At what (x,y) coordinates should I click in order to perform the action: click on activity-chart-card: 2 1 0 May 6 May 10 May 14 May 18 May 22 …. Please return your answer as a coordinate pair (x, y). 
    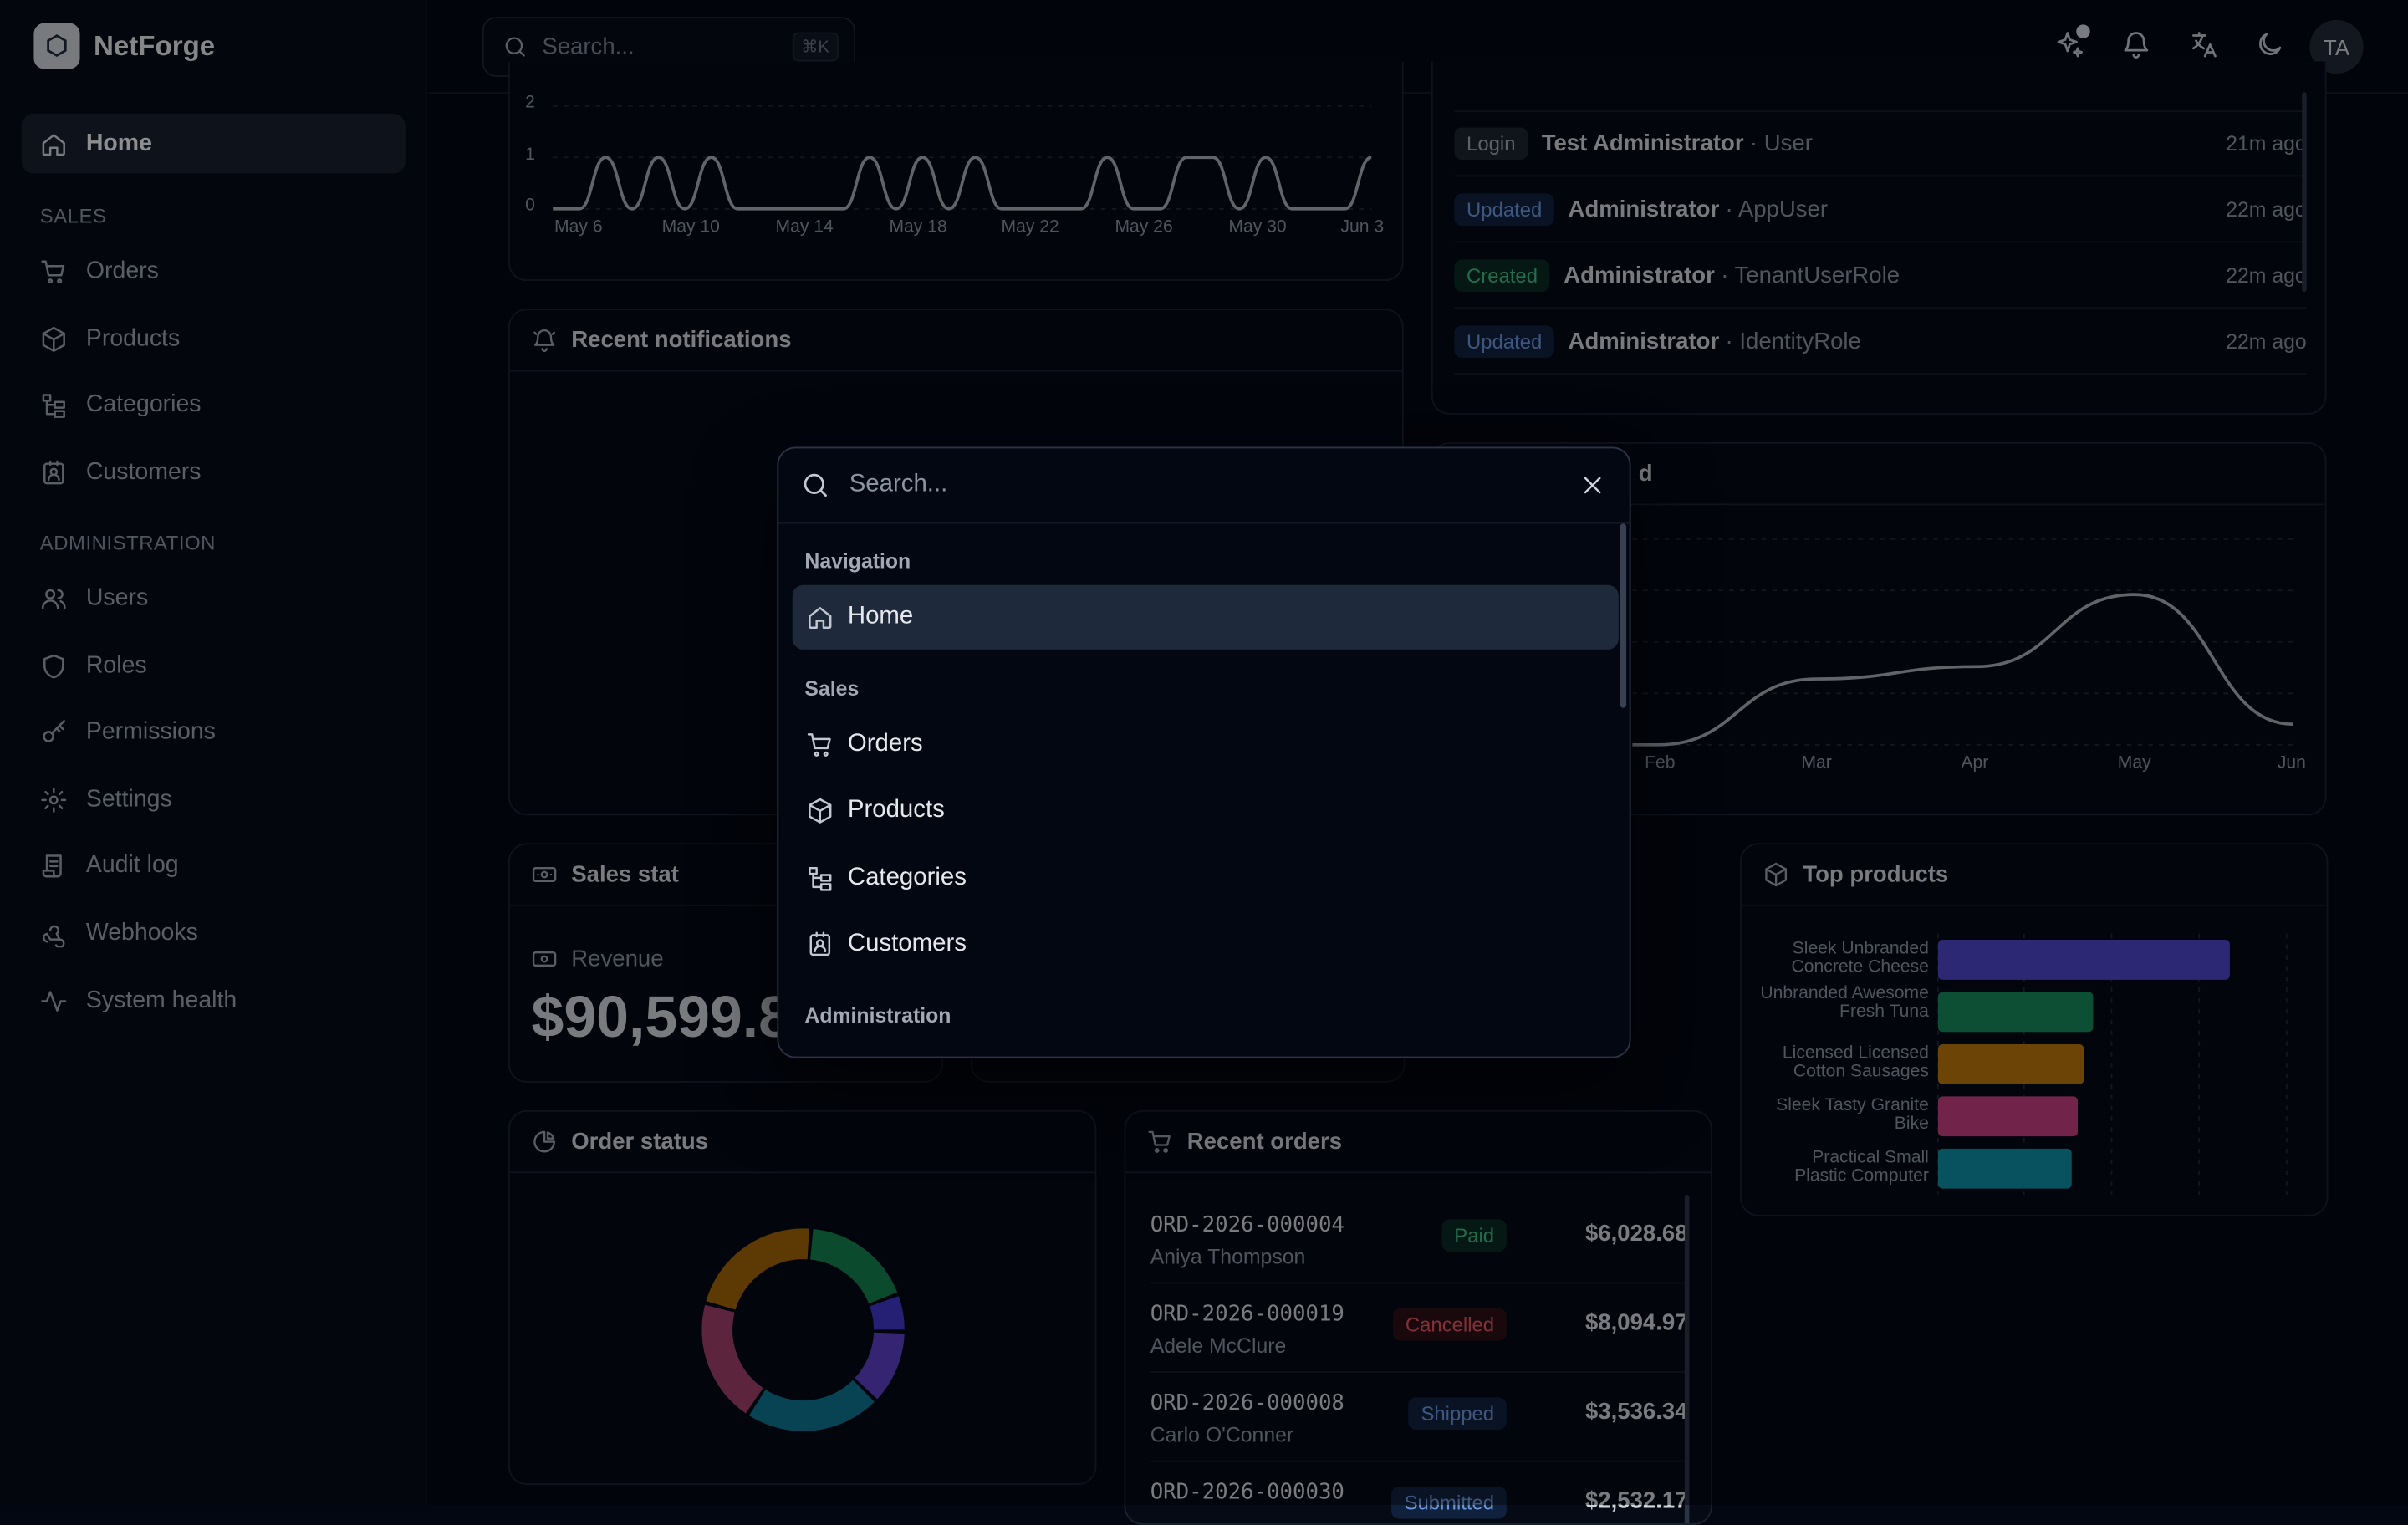
    Looking at the image, I should click on (956, 171).